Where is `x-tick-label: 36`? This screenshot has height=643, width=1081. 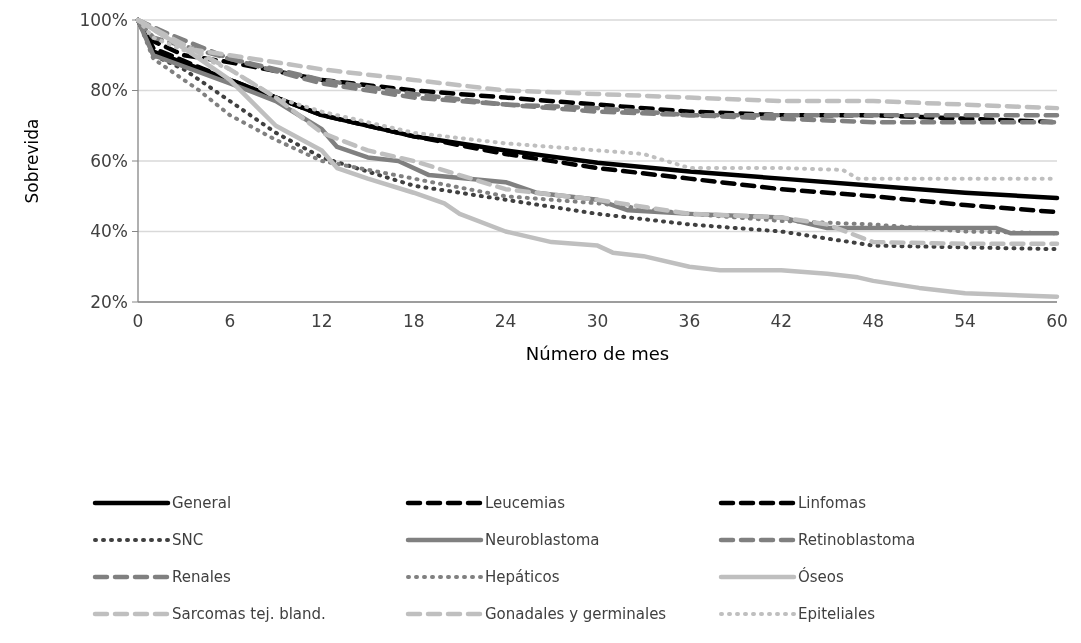 x-tick-label: 36 is located at coordinates (689, 321).